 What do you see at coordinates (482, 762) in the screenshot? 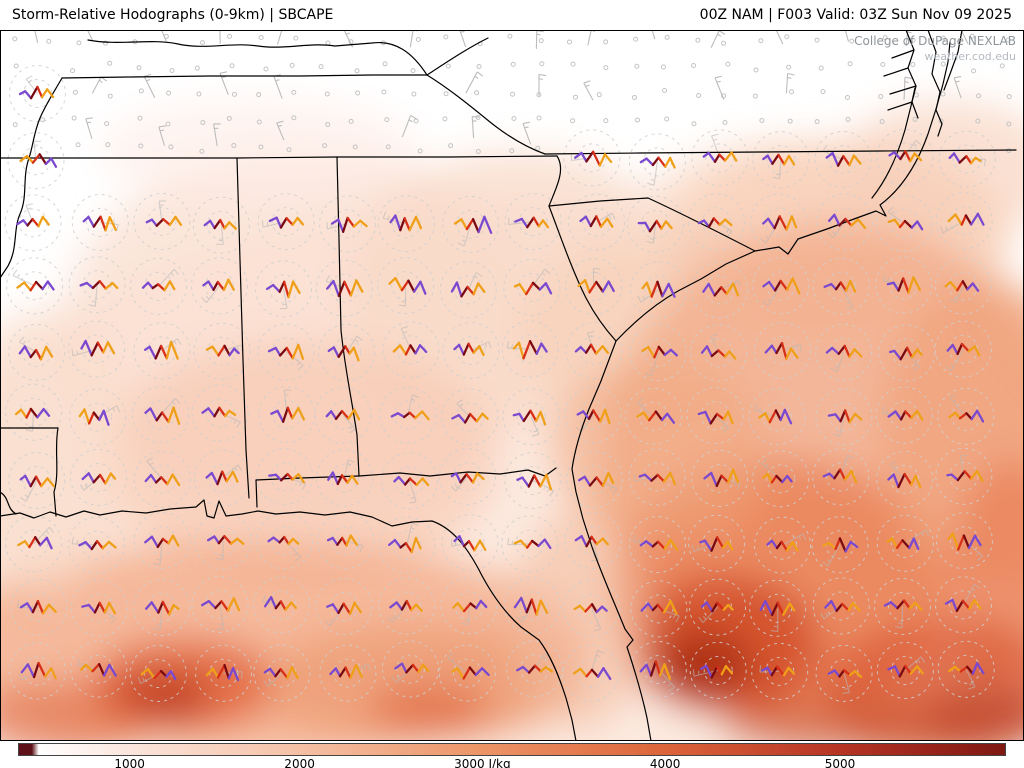
I see `colorbar-tick-label: 3000 J/kg` at bounding box center [482, 762].